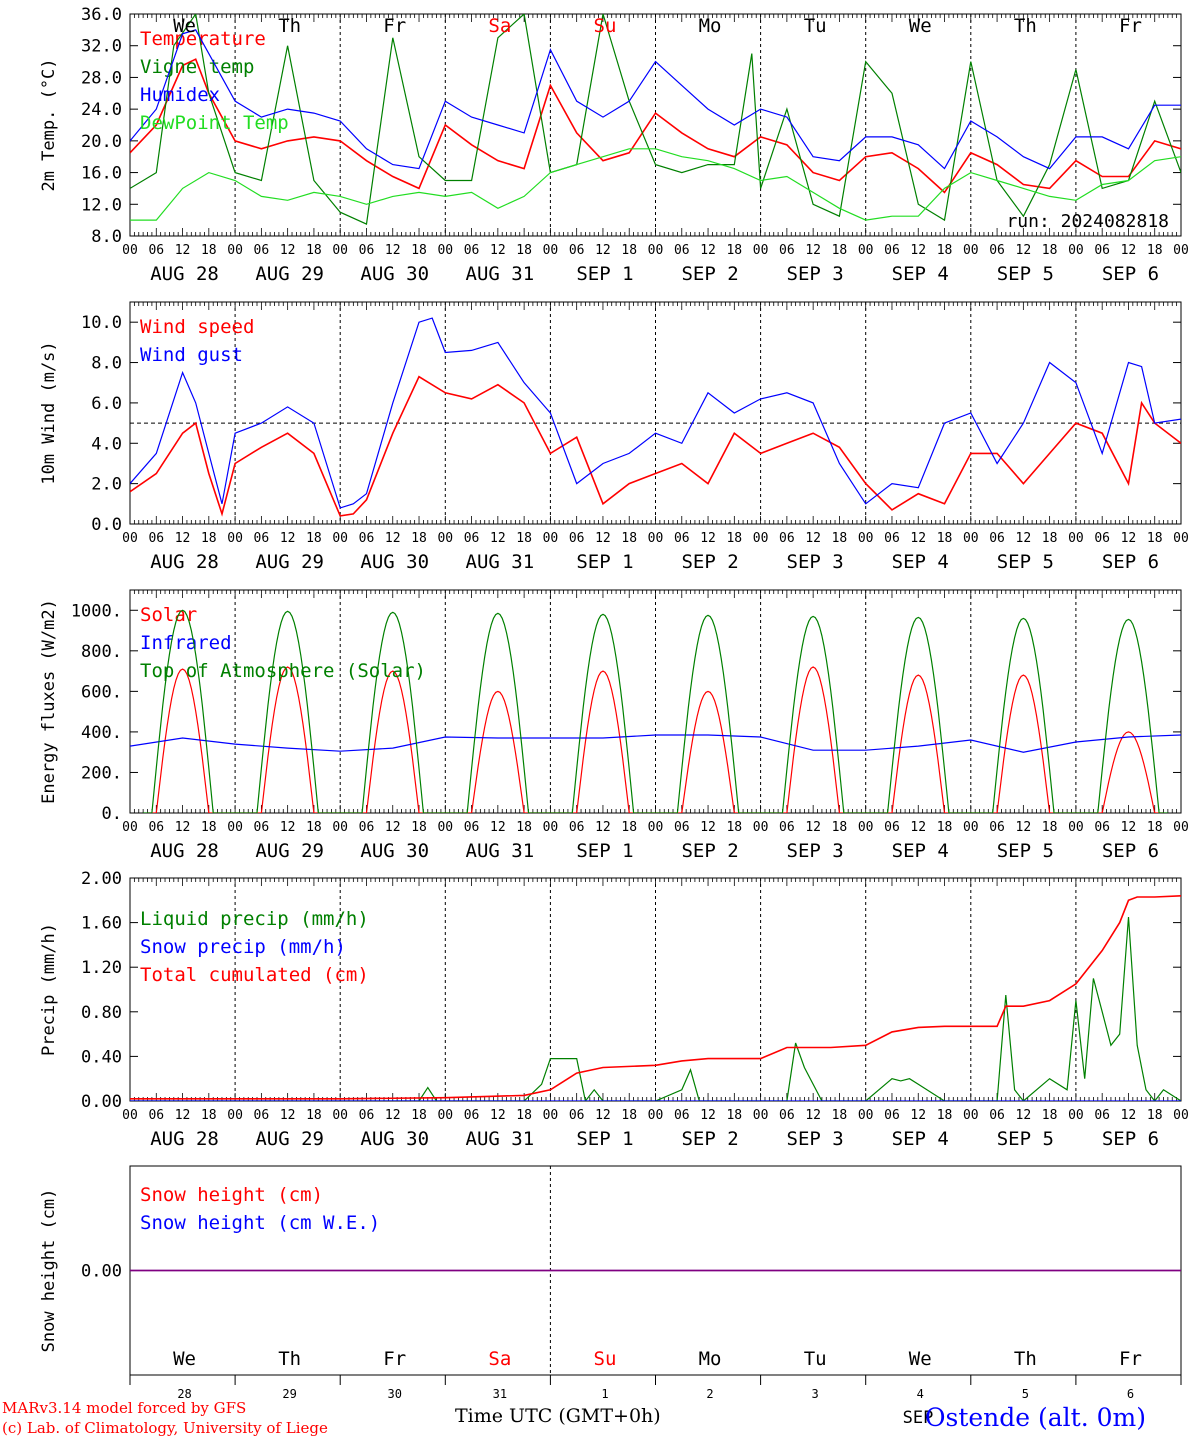  I want to click on legend-entry-2: Total cumulated (cm), so click(254, 975).